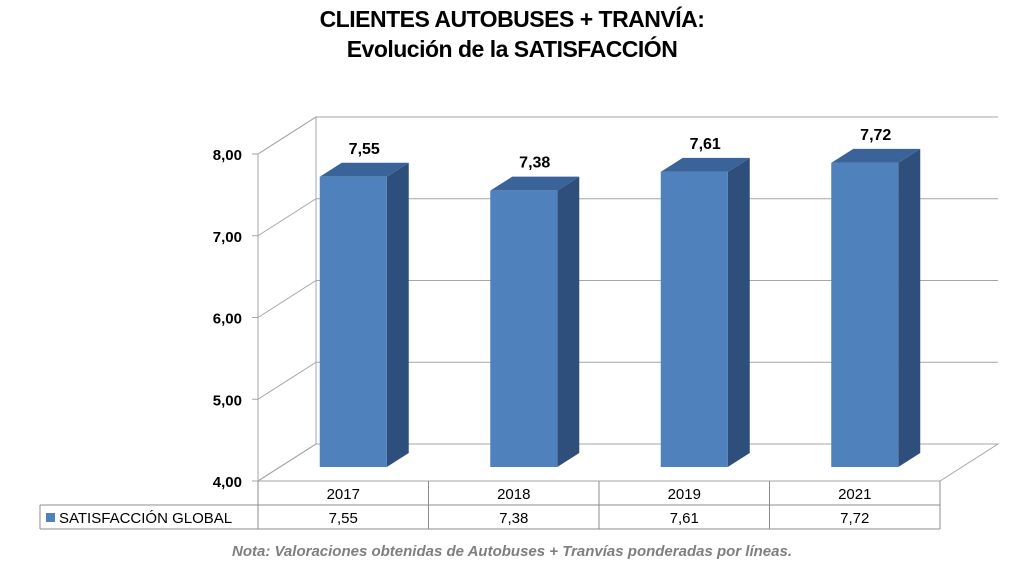  What do you see at coordinates (705, 144) in the screenshot?
I see `data-label: 7,61` at bounding box center [705, 144].